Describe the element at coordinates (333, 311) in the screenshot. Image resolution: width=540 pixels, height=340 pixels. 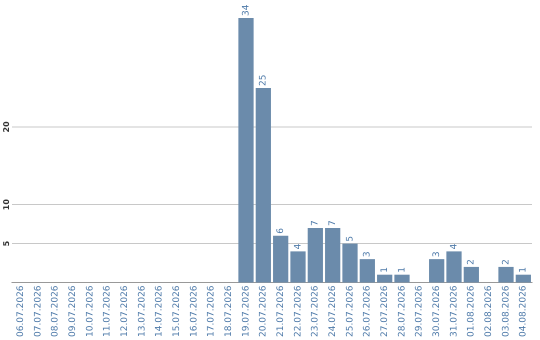
I see `x-tick-label: 24.07.2026` at that location.